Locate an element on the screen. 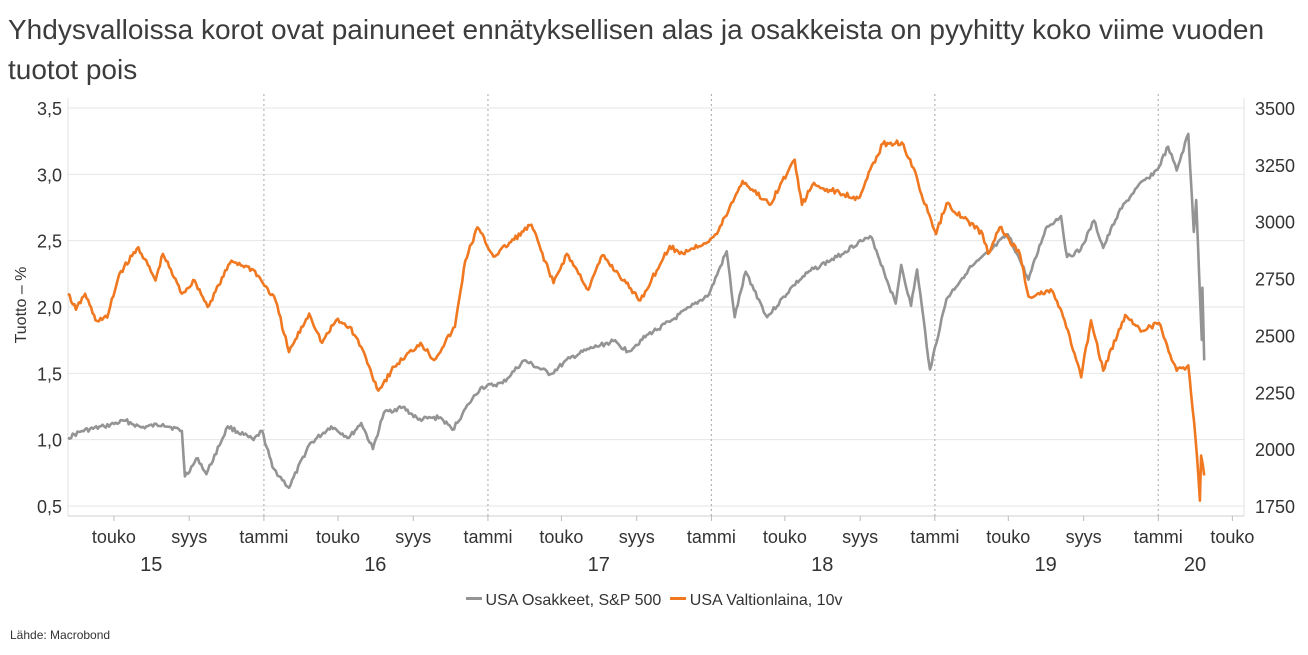  x-axis-year-label: 15 is located at coordinates (151, 565).